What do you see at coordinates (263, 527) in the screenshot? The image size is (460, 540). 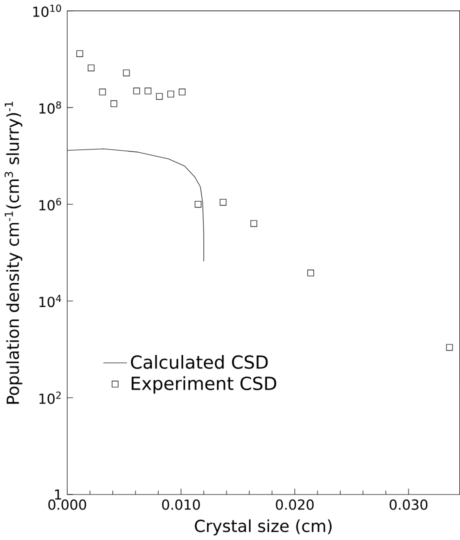 I see `x-axis-title: Crystal size (cm)` at bounding box center [263, 527].